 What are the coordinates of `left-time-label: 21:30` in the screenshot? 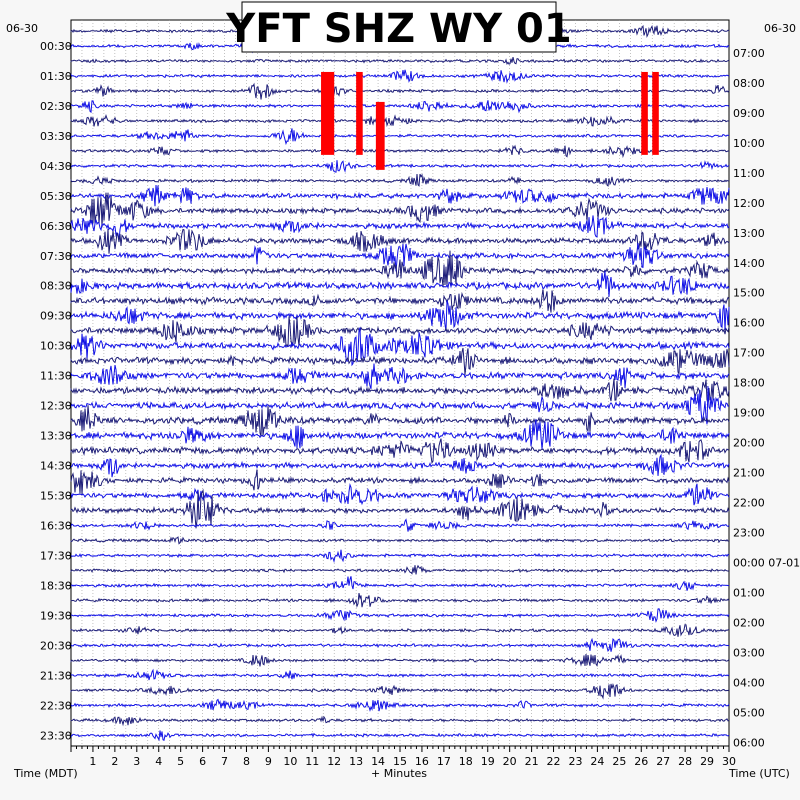 It's located at (56, 675).